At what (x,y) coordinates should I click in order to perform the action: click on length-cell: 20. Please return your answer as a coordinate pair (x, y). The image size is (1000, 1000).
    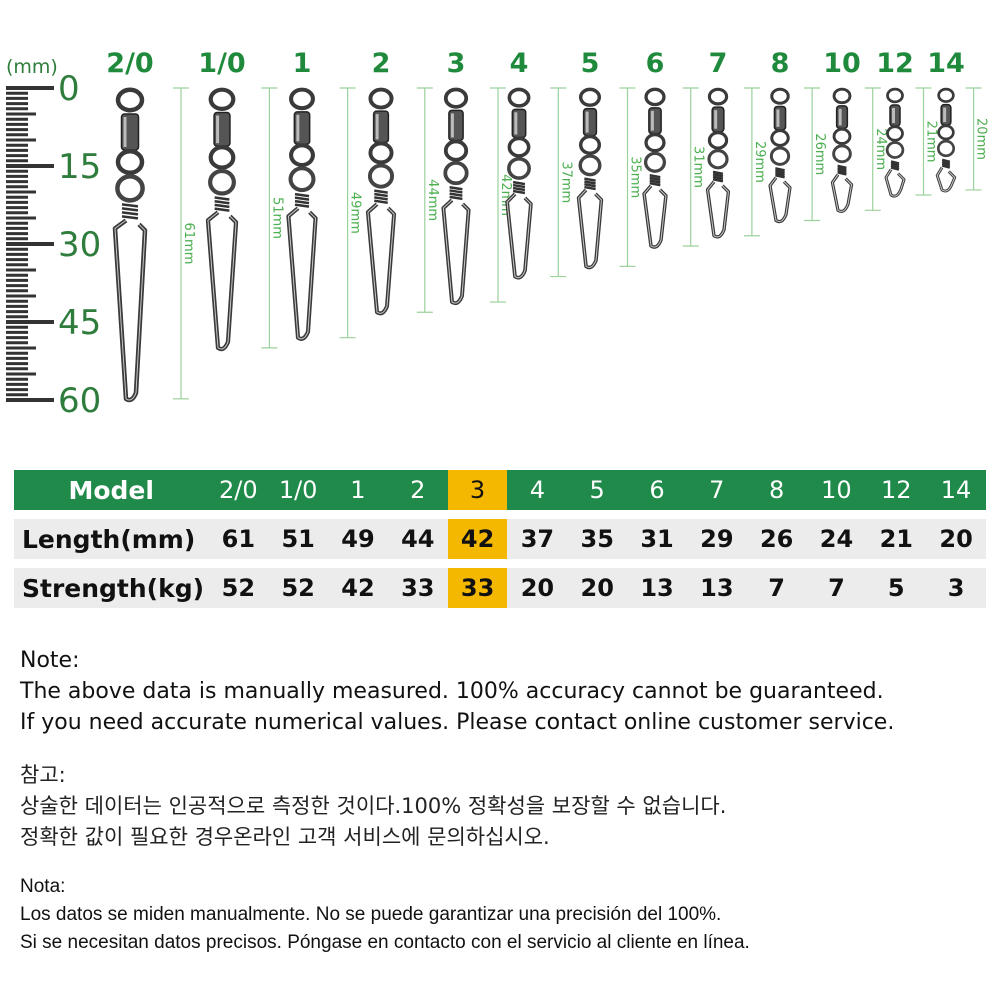
    Looking at the image, I should click on (956, 539).